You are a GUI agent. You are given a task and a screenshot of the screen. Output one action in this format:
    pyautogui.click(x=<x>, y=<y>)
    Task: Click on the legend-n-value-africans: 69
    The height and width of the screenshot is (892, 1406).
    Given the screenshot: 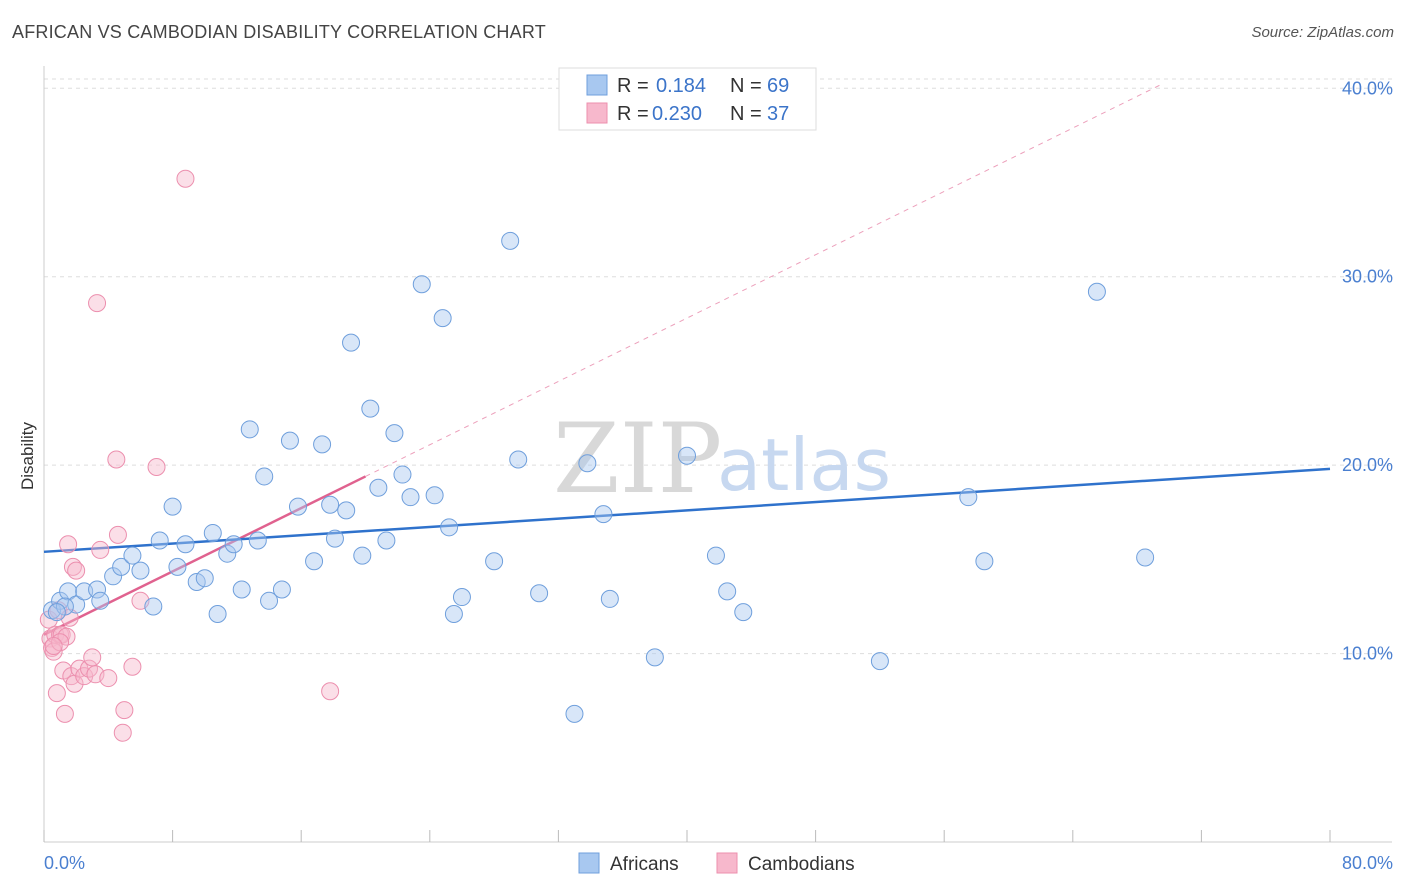 What is the action you would take?
    pyautogui.click(x=778, y=86)
    